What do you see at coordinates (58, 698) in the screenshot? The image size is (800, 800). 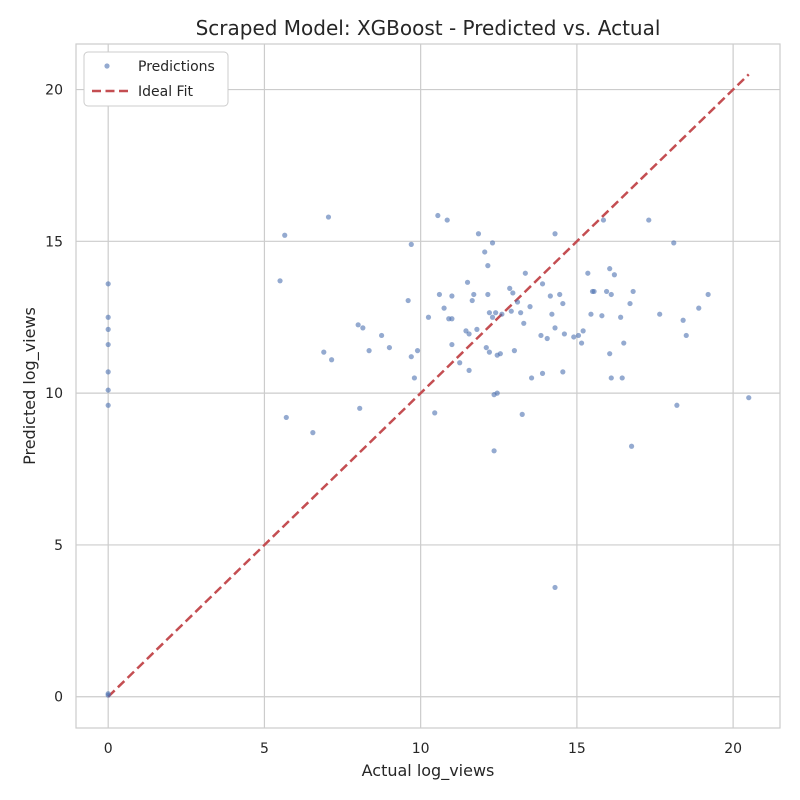 I see `y-tick-label: 0` at bounding box center [58, 698].